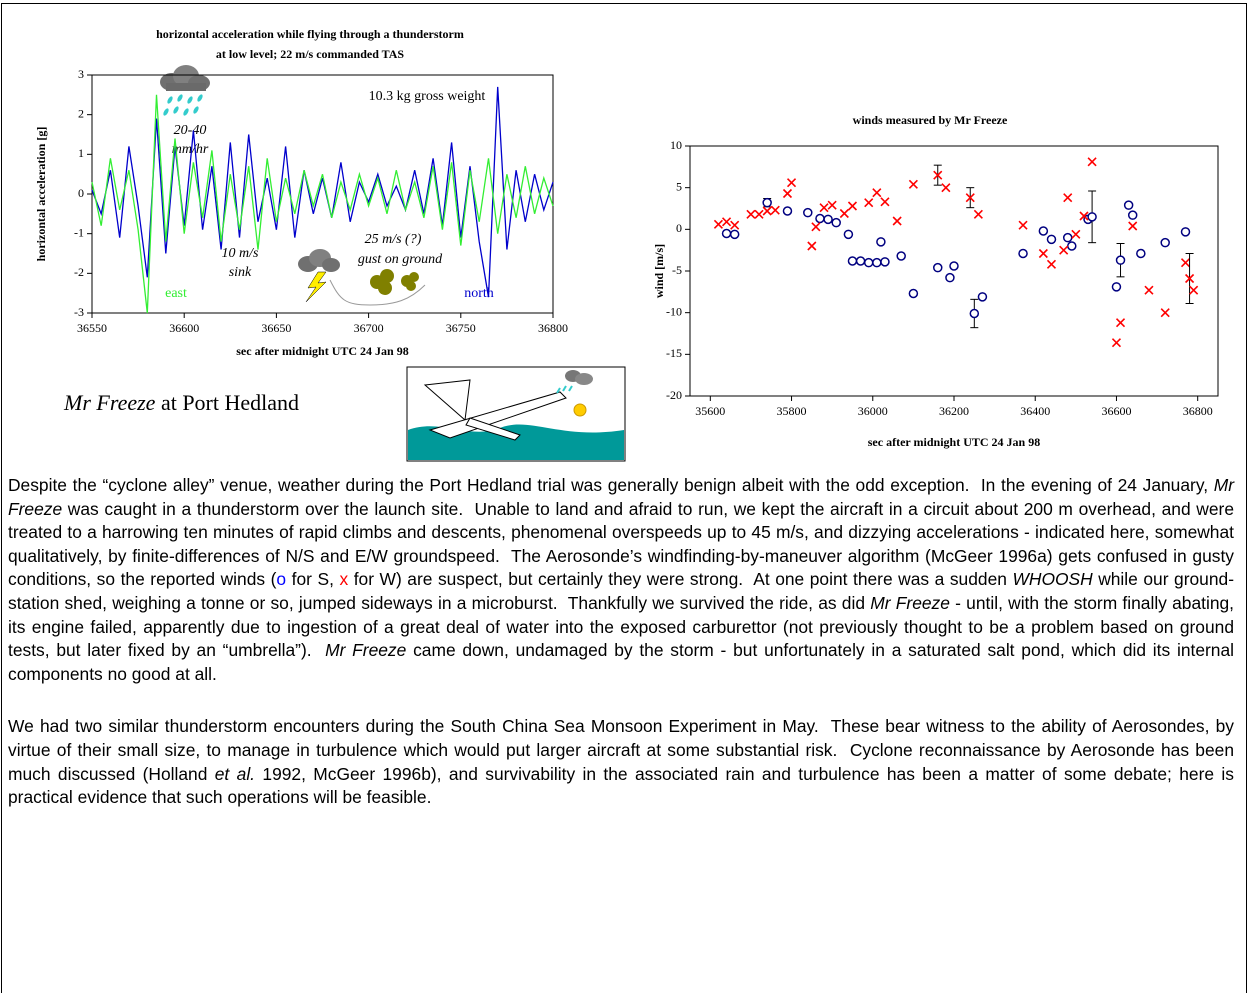  I want to click on caption: Mr Freeze at Port Hedland, so click(181, 403).